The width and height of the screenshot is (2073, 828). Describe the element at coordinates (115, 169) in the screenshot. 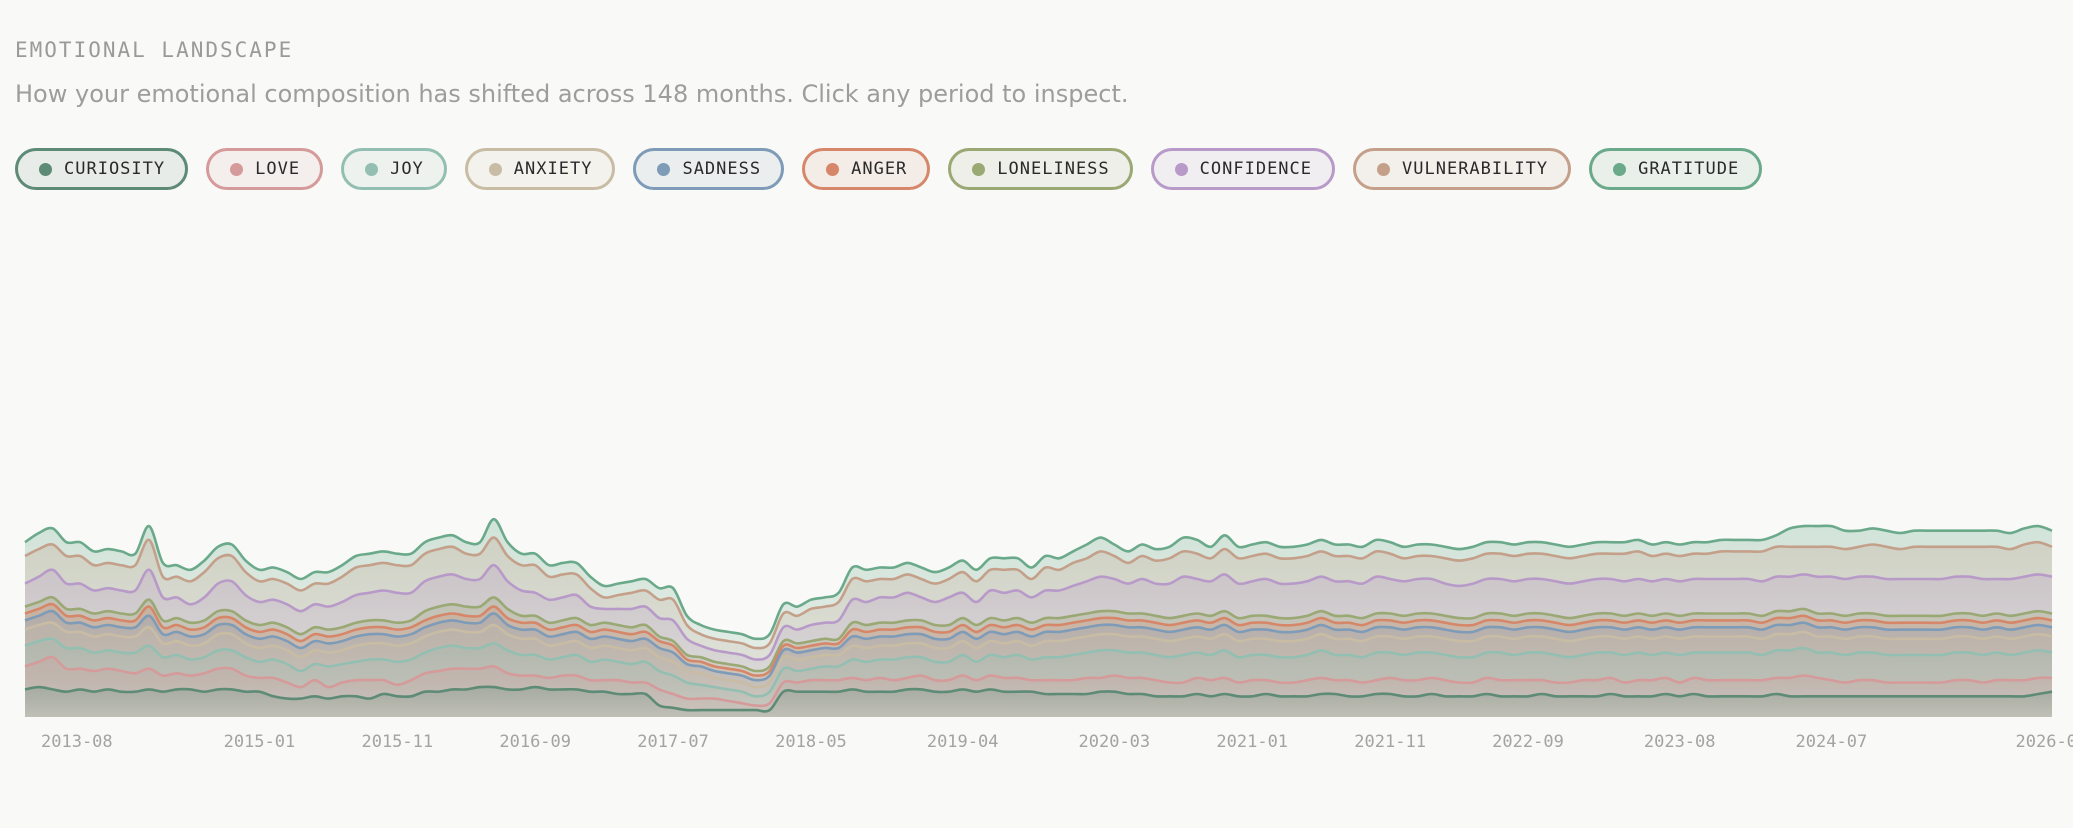

I see `legend-label: CURIOSITY` at that location.